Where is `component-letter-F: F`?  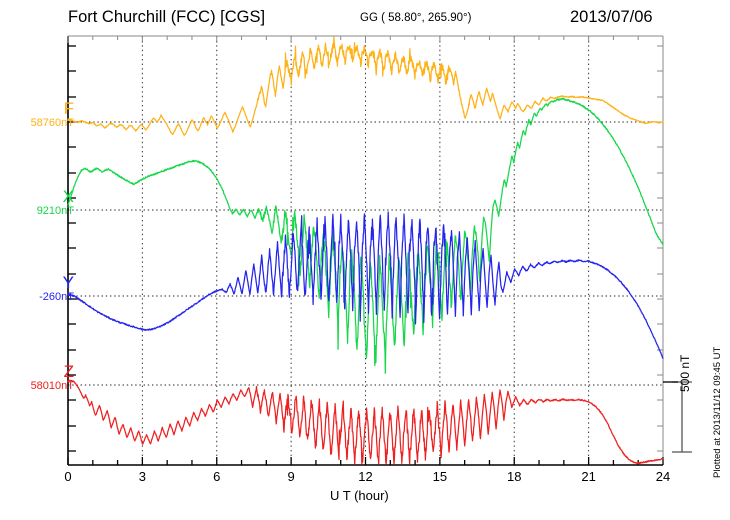 component-letter-F: F is located at coordinates (68, 108).